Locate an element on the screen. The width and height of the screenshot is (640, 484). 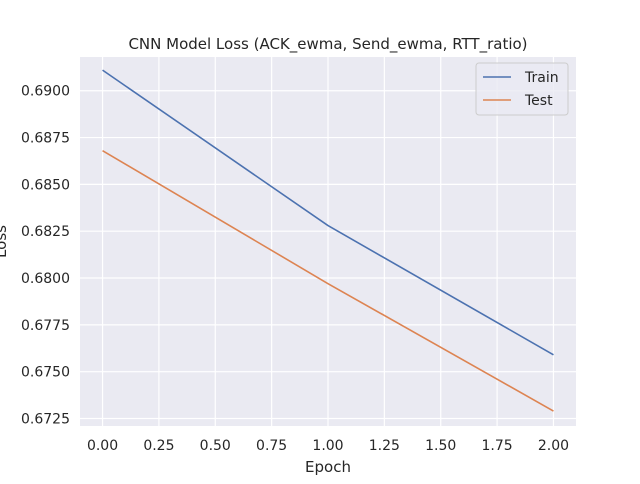
y-tick-label: 0.6900 is located at coordinates (45, 92).